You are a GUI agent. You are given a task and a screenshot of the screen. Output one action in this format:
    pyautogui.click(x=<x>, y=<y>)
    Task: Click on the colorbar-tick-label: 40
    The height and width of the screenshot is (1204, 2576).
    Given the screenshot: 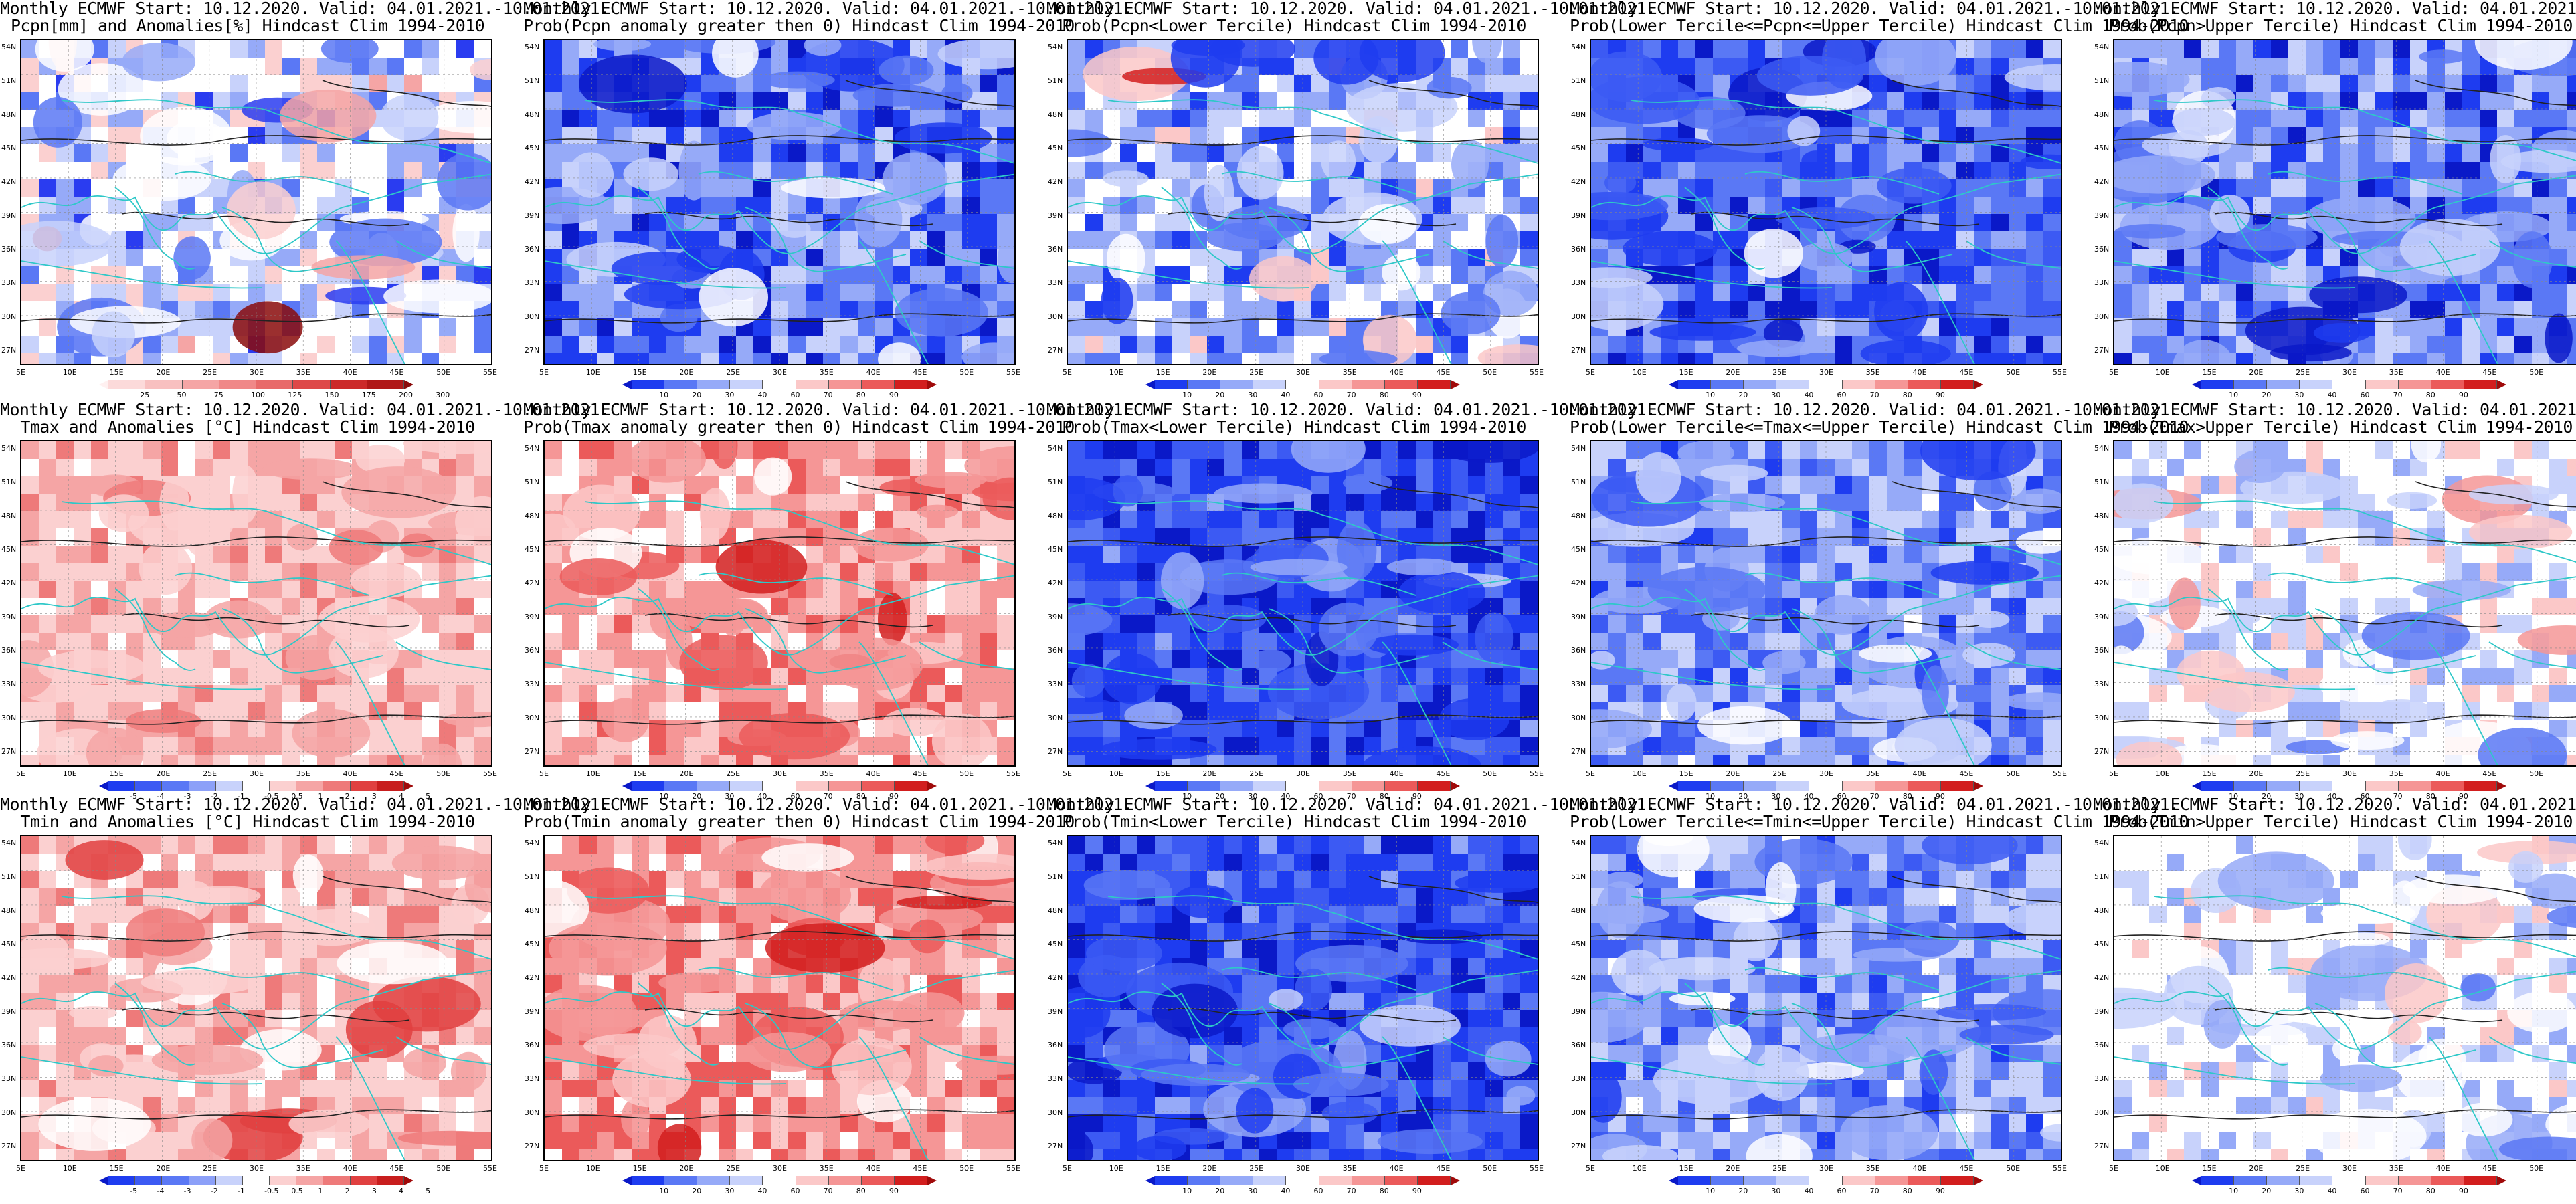 What is the action you would take?
    pyautogui.click(x=1809, y=395)
    